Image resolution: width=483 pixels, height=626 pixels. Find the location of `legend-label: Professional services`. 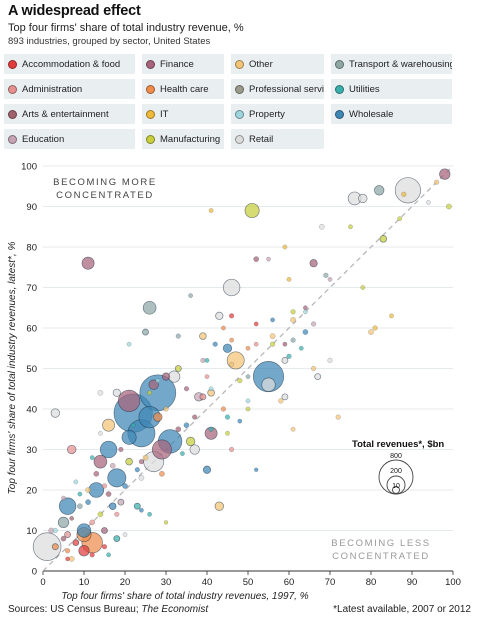

legend-label: Professional services is located at coordinates (286, 89).